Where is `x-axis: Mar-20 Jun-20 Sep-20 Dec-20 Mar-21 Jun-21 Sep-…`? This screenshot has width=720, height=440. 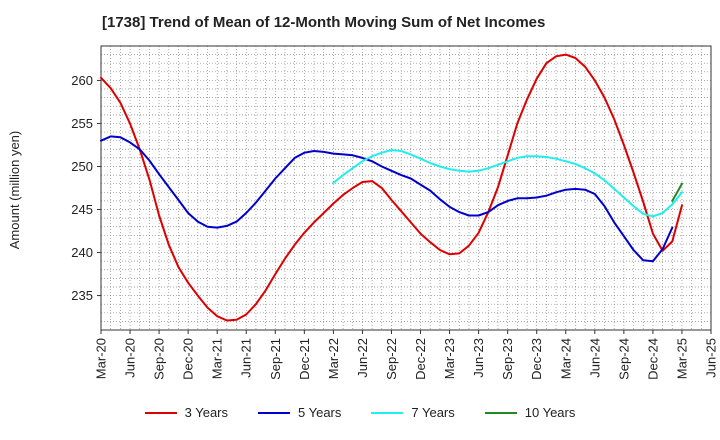 x-axis: Mar-20 Jun-20 Sep-20 Dec-20 Mar-21 Jun-21 Sep-… is located at coordinates (406, 355).